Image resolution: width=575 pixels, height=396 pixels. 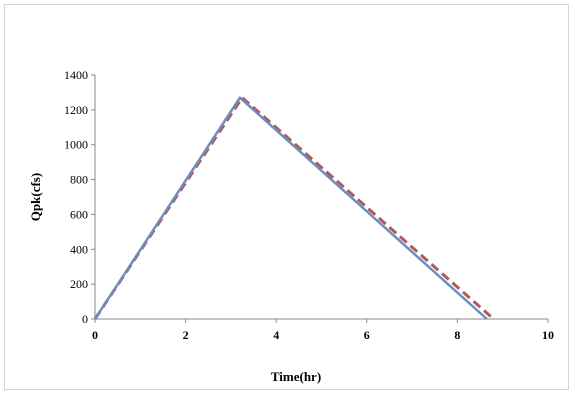 What do you see at coordinates (79, 249) in the screenshot?
I see `y-tick-label: 400` at bounding box center [79, 249].